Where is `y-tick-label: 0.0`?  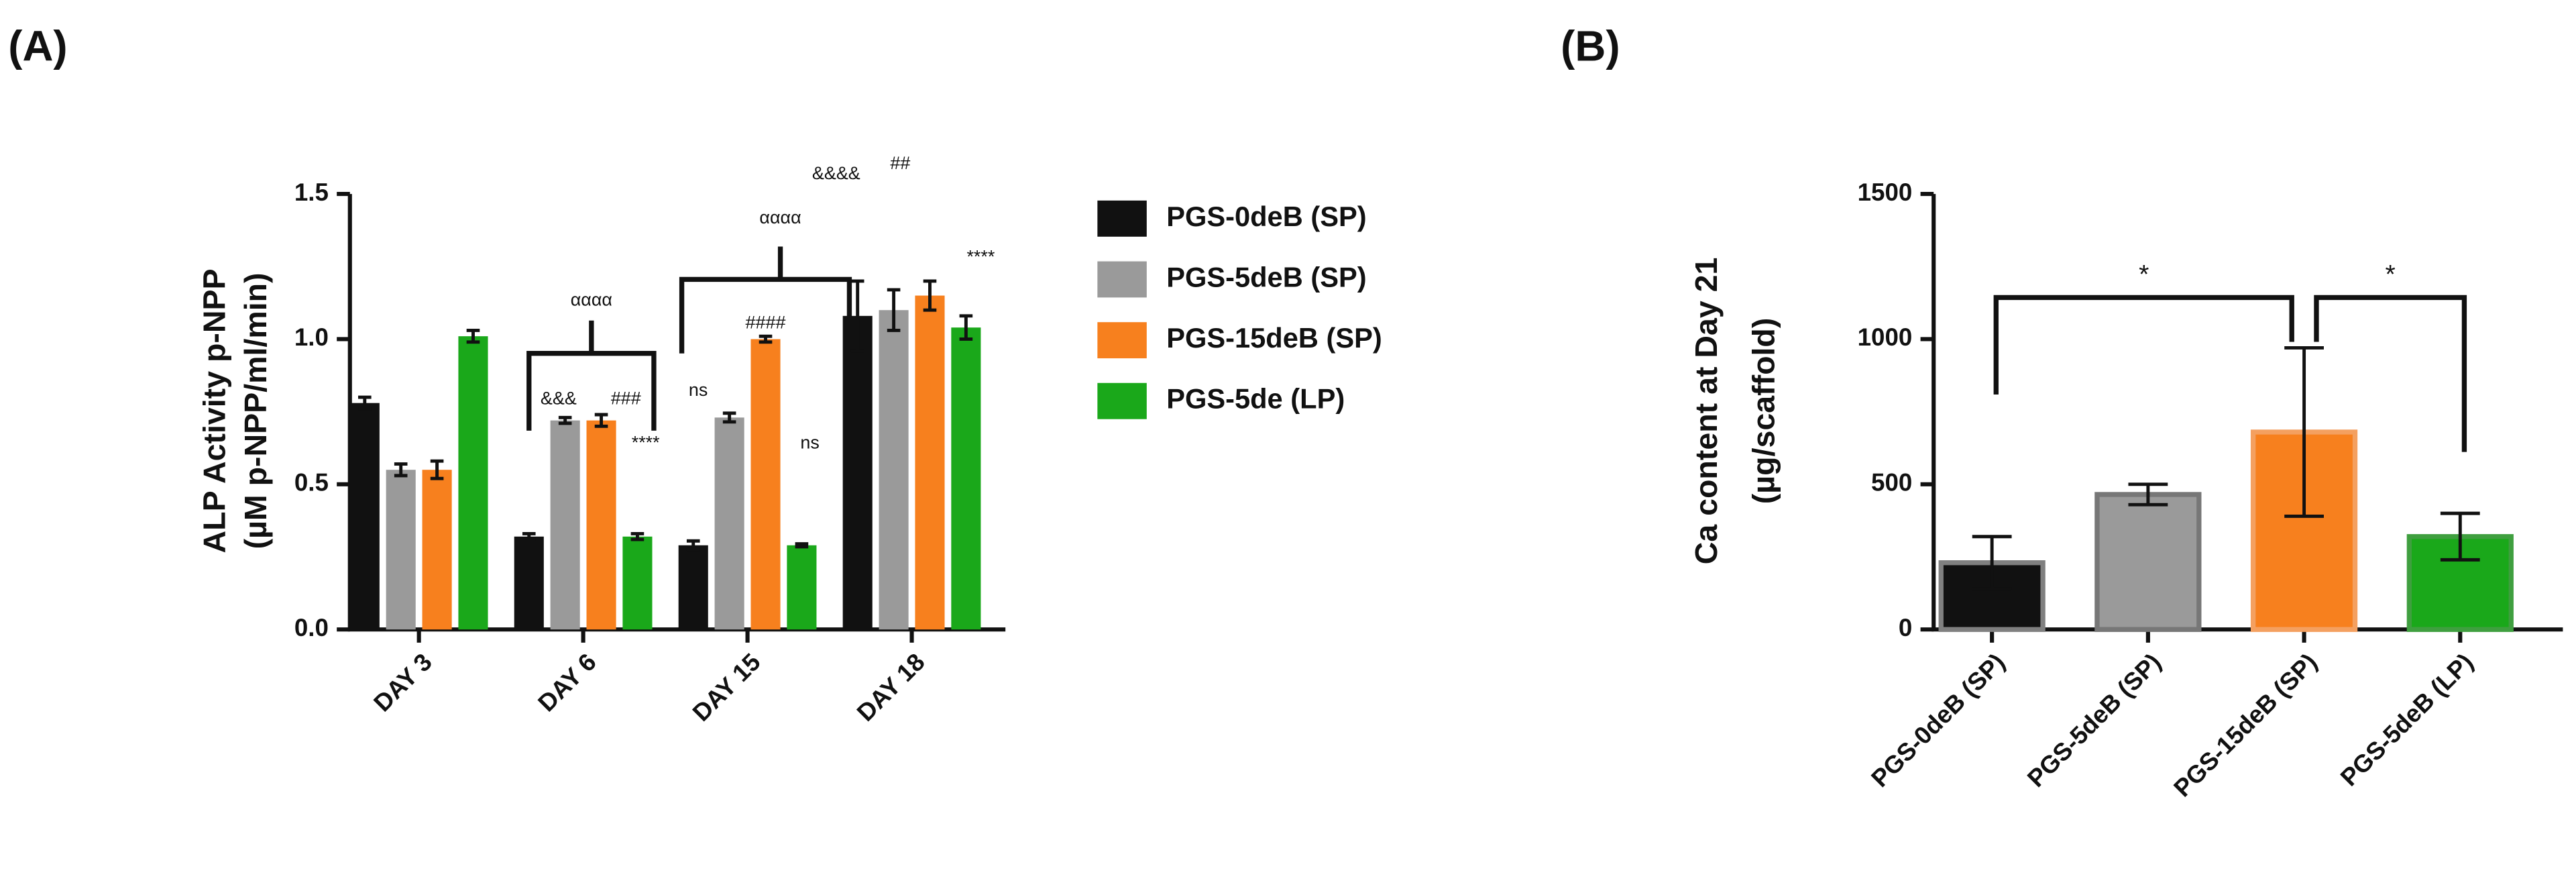
y-tick-label: 0.0 is located at coordinates (311, 627).